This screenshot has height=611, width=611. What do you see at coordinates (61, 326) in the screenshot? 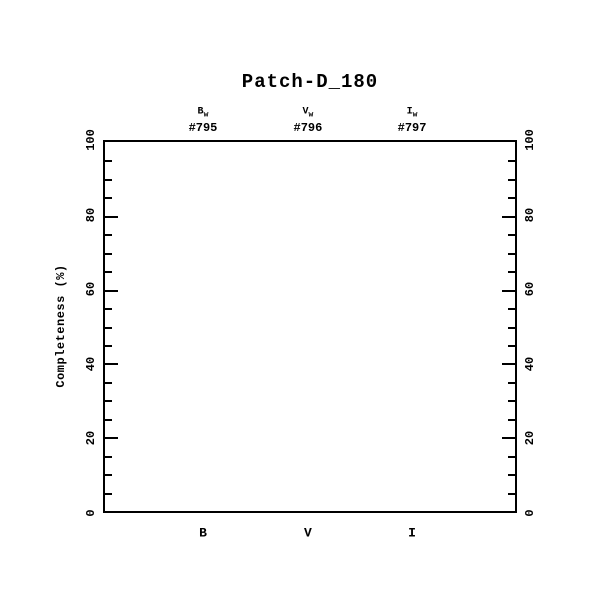
I see `y-axis-title: Completeness (%)` at bounding box center [61, 326].